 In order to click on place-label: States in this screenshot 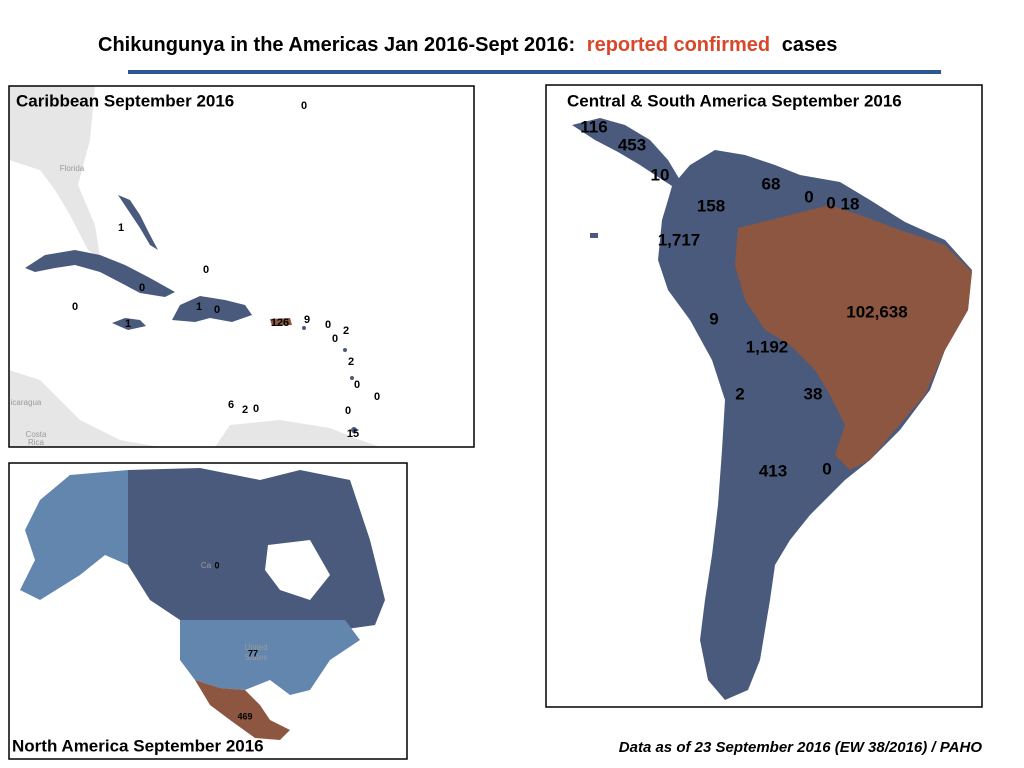, I will do `click(256, 657)`.